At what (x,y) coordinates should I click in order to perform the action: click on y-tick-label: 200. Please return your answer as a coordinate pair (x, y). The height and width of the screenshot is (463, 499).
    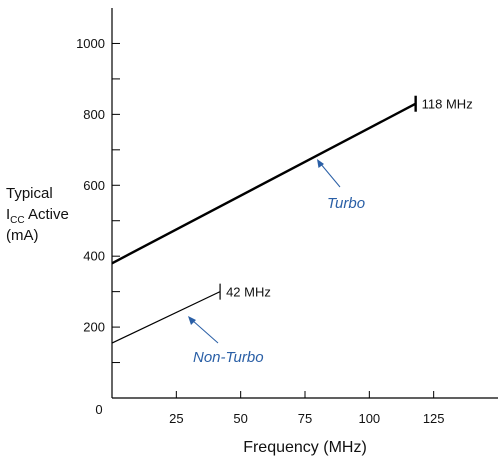
    Looking at the image, I should click on (94, 327).